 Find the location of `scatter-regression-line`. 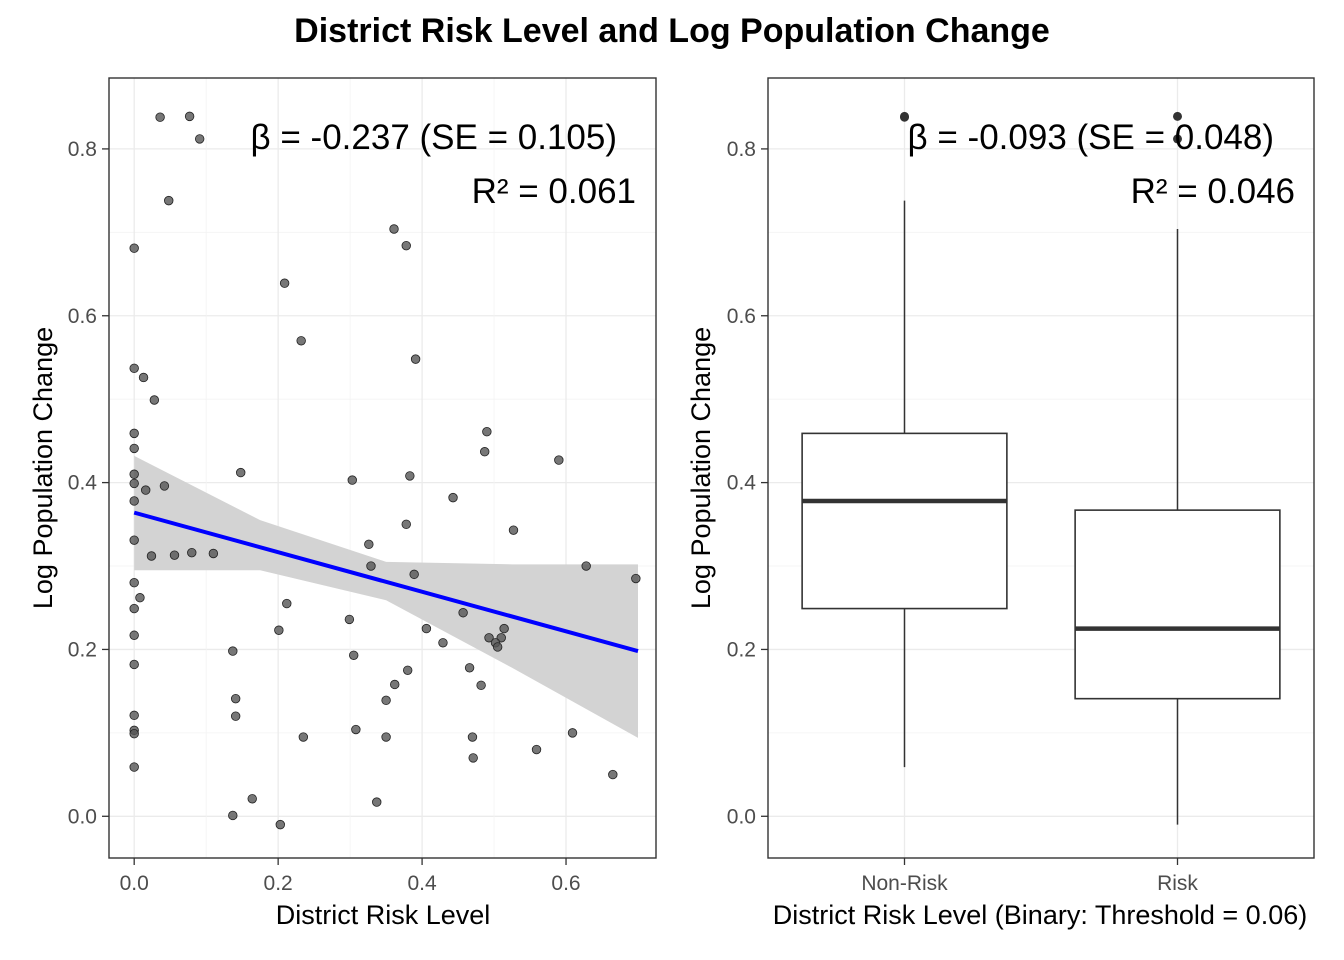

scatter-regression-line is located at coordinates (386, 582).